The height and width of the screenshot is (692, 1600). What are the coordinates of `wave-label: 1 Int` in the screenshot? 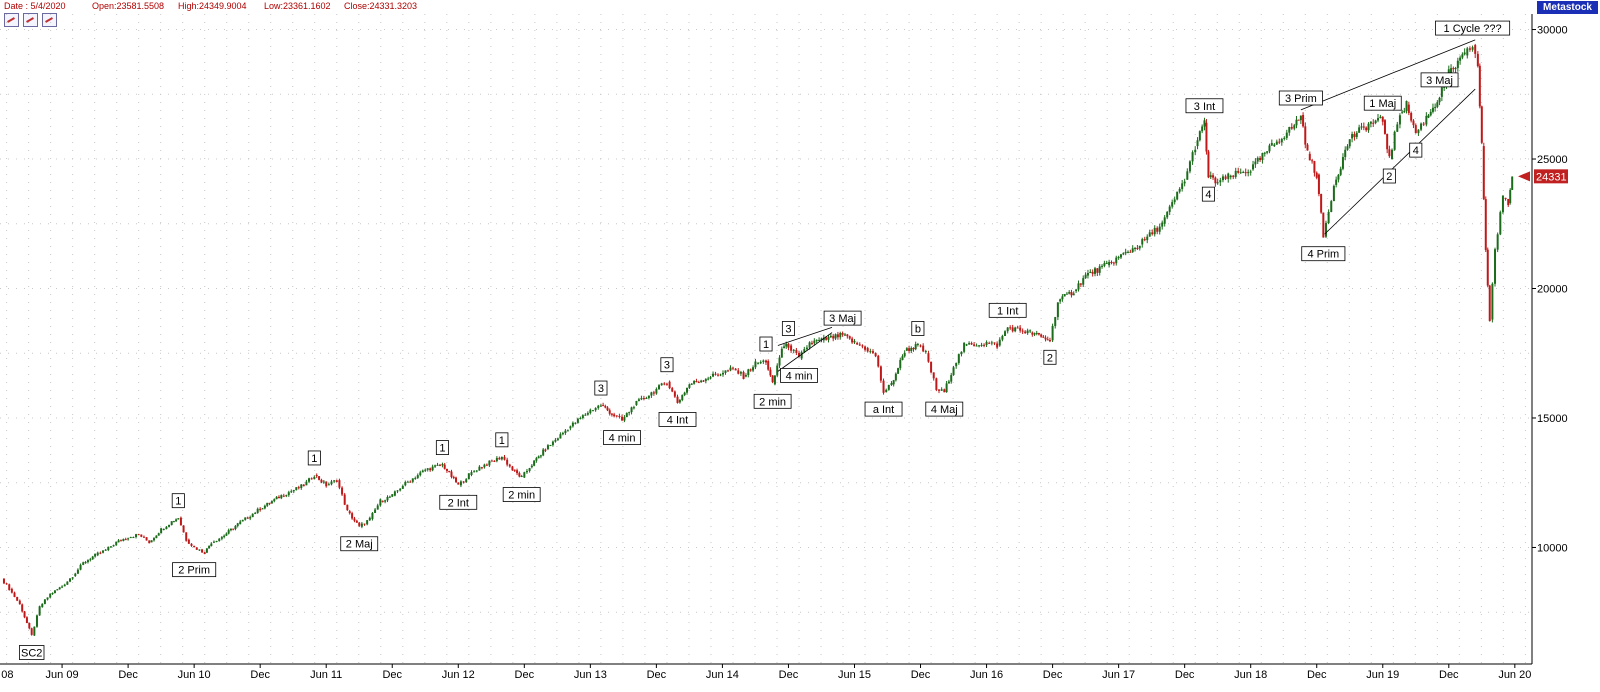 It's located at (1007, 310).